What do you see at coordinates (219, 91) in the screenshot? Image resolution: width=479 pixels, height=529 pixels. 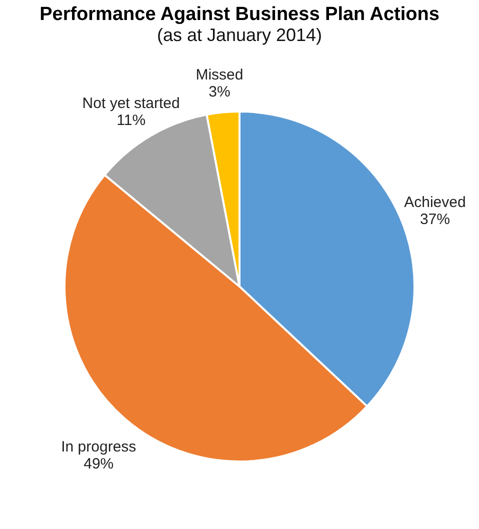 I see `data-label: 3%` at bounding box center [219, 91].